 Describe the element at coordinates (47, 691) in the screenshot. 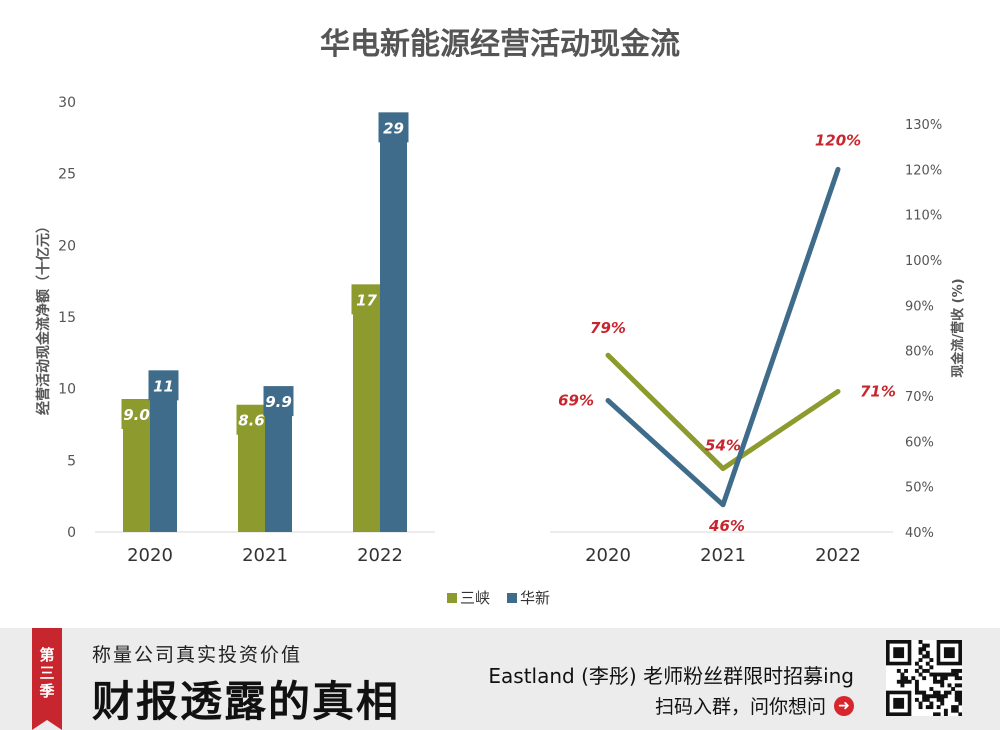

I see `season-char: 季` at that location.